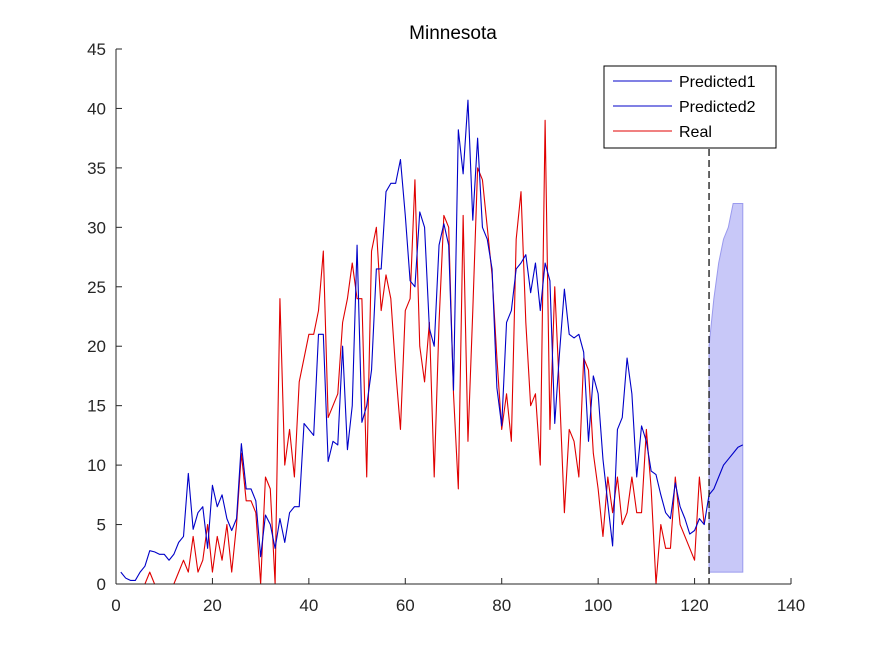 Image resolution: width=875 pixels, height=656 pixels. Describe the element at coordinates (501, 605) in the screenshot. I see `x-tick-label: 80` at that location.